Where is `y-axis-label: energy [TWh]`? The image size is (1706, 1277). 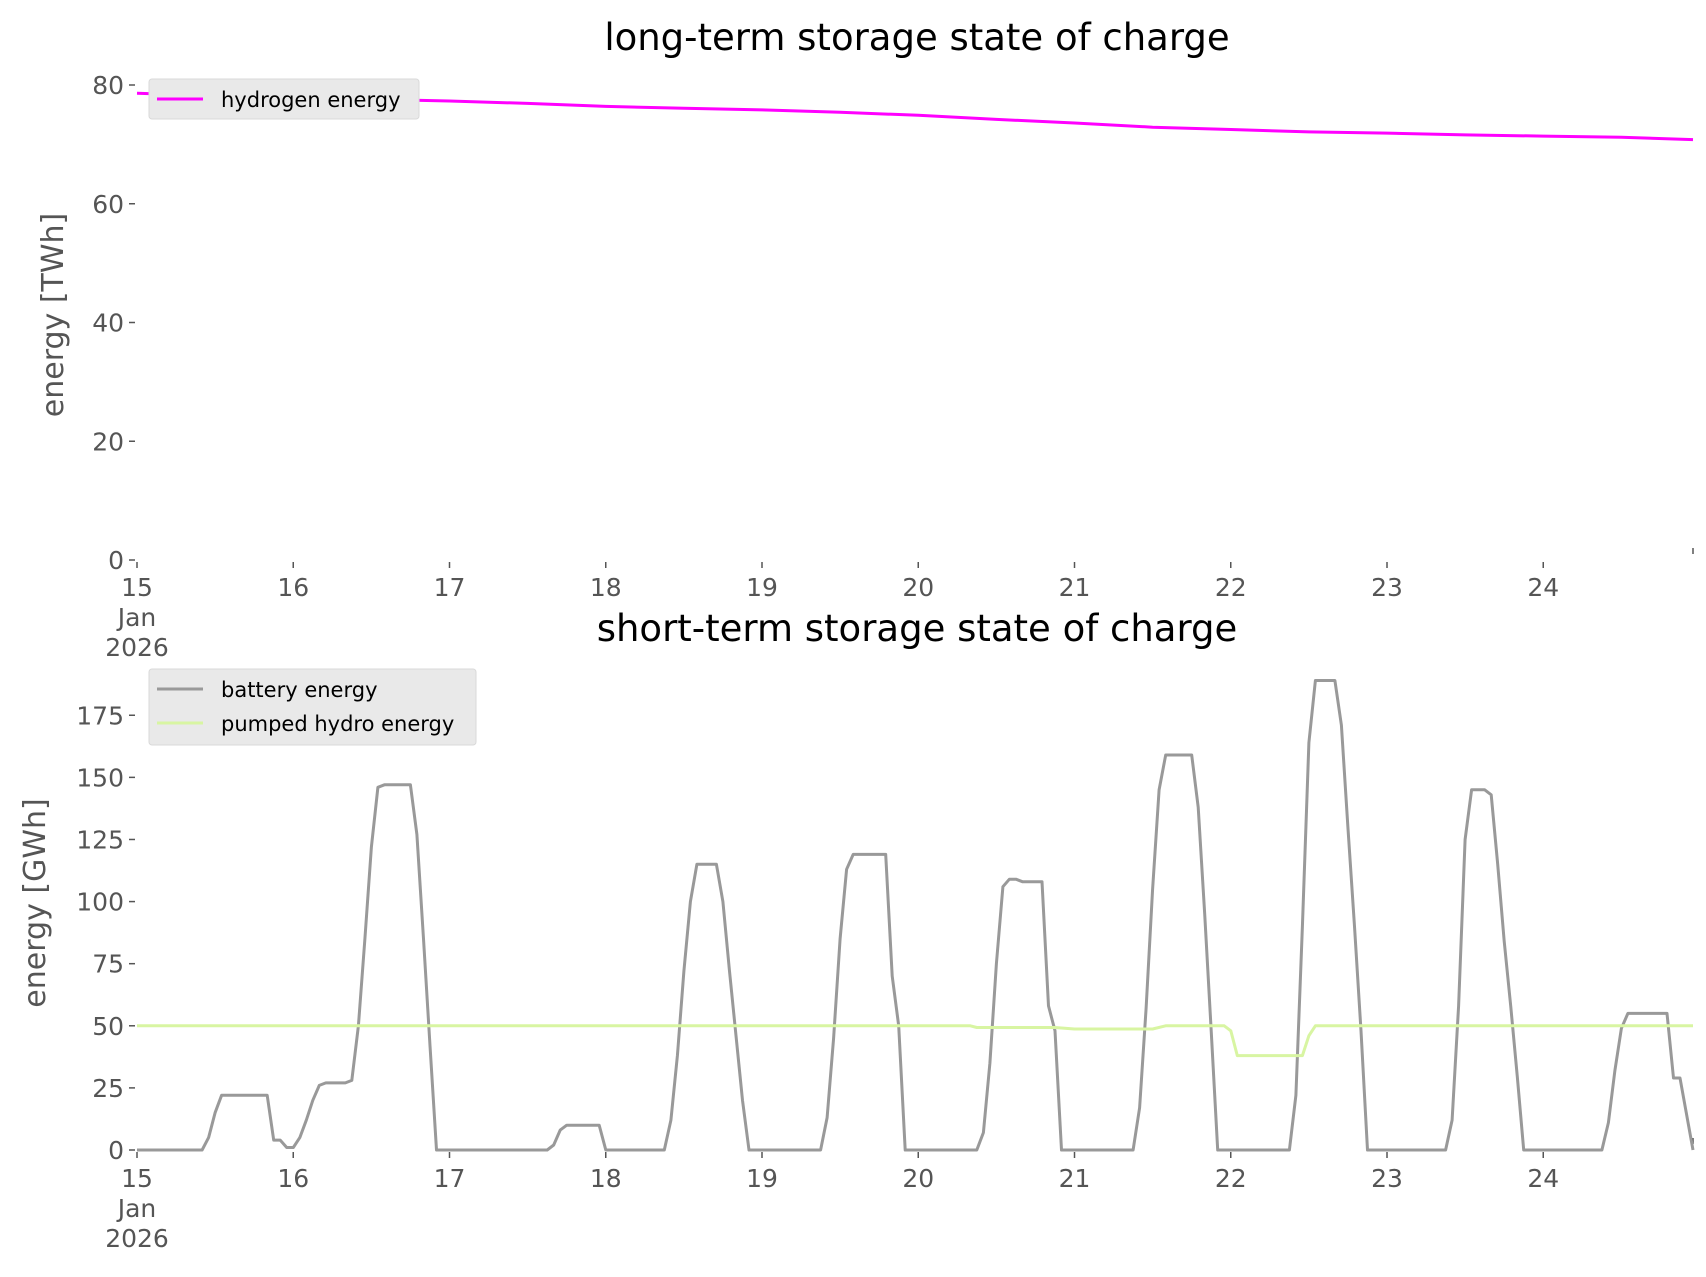
y-axis-label: energy [TWh] is located at coordinates (53, 315).